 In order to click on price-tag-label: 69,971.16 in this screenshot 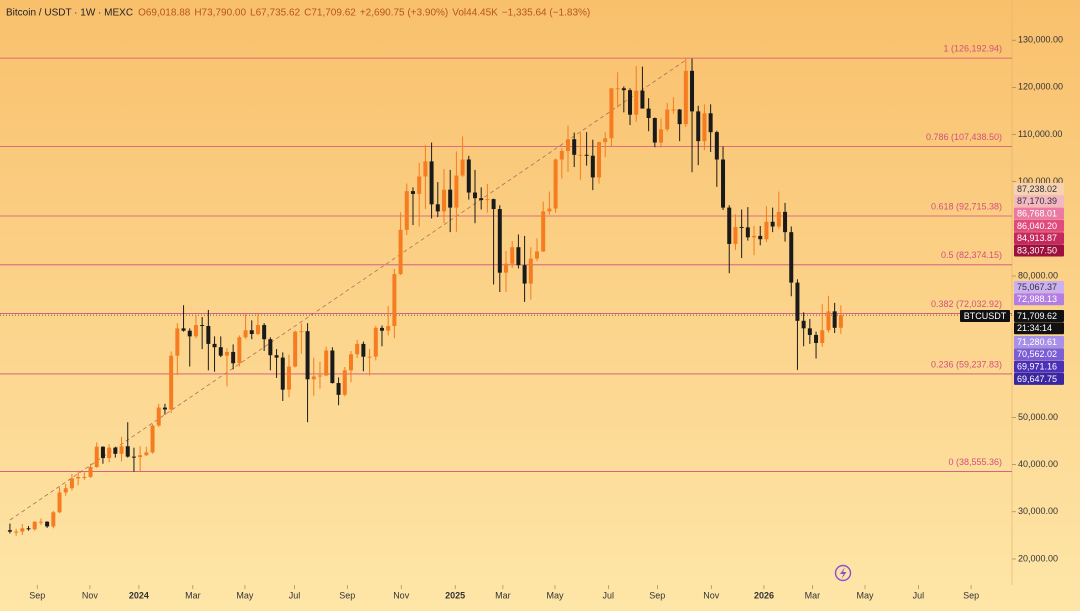, I will do `click(1037, 366)`.